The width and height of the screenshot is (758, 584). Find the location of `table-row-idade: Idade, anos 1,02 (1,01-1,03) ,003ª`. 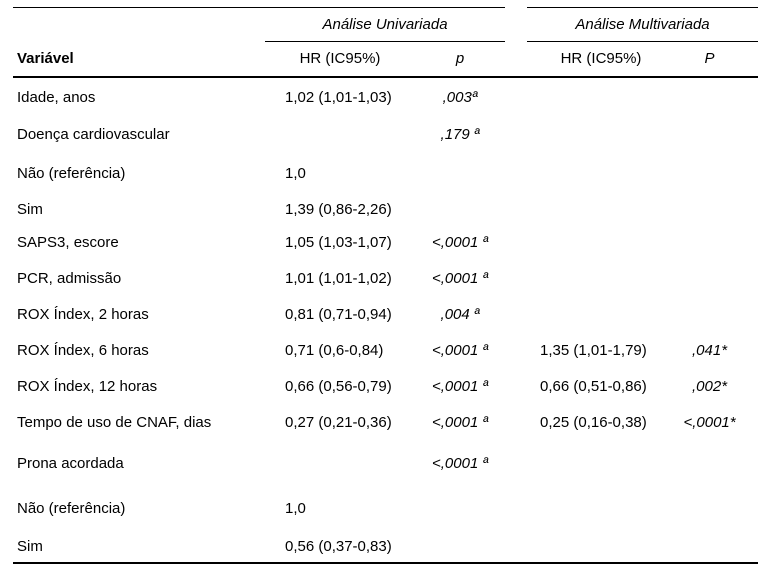

table-row-idade: Idade, anos 1,02 (1,01-1,03) ,003ª is located at coordinates (385, 97).